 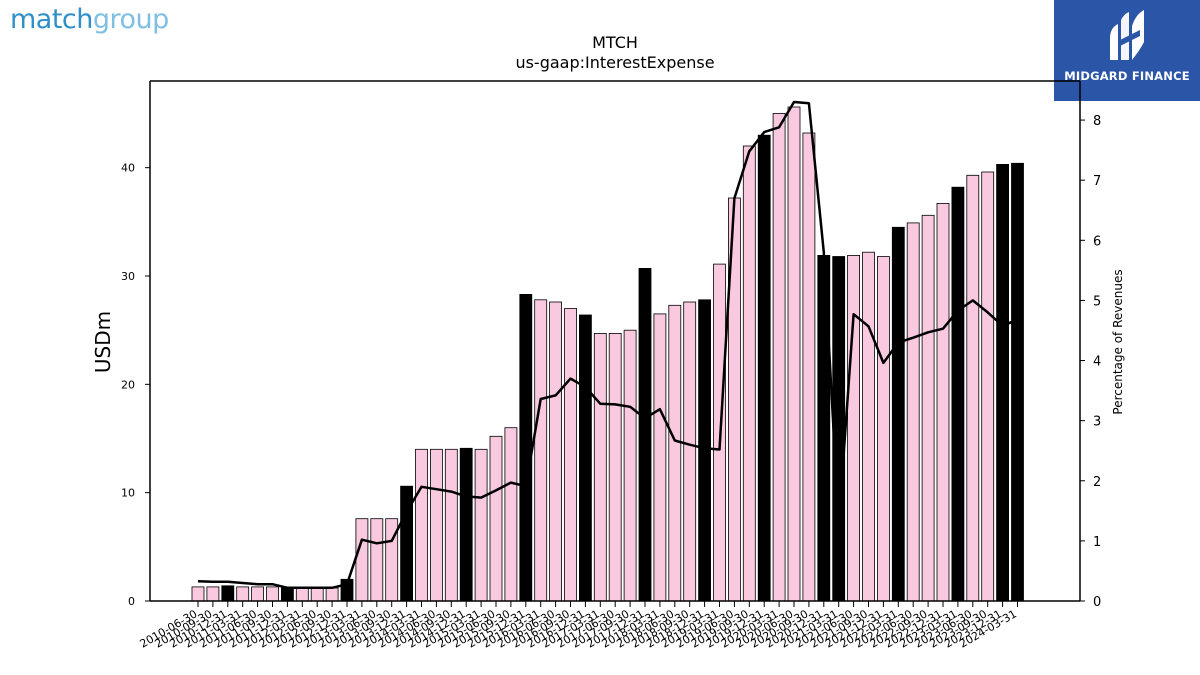 What do you see at coordinates (128, 384) in the screenshot?
I see `y-tick-label: 20` at bounding box center [128, 384].